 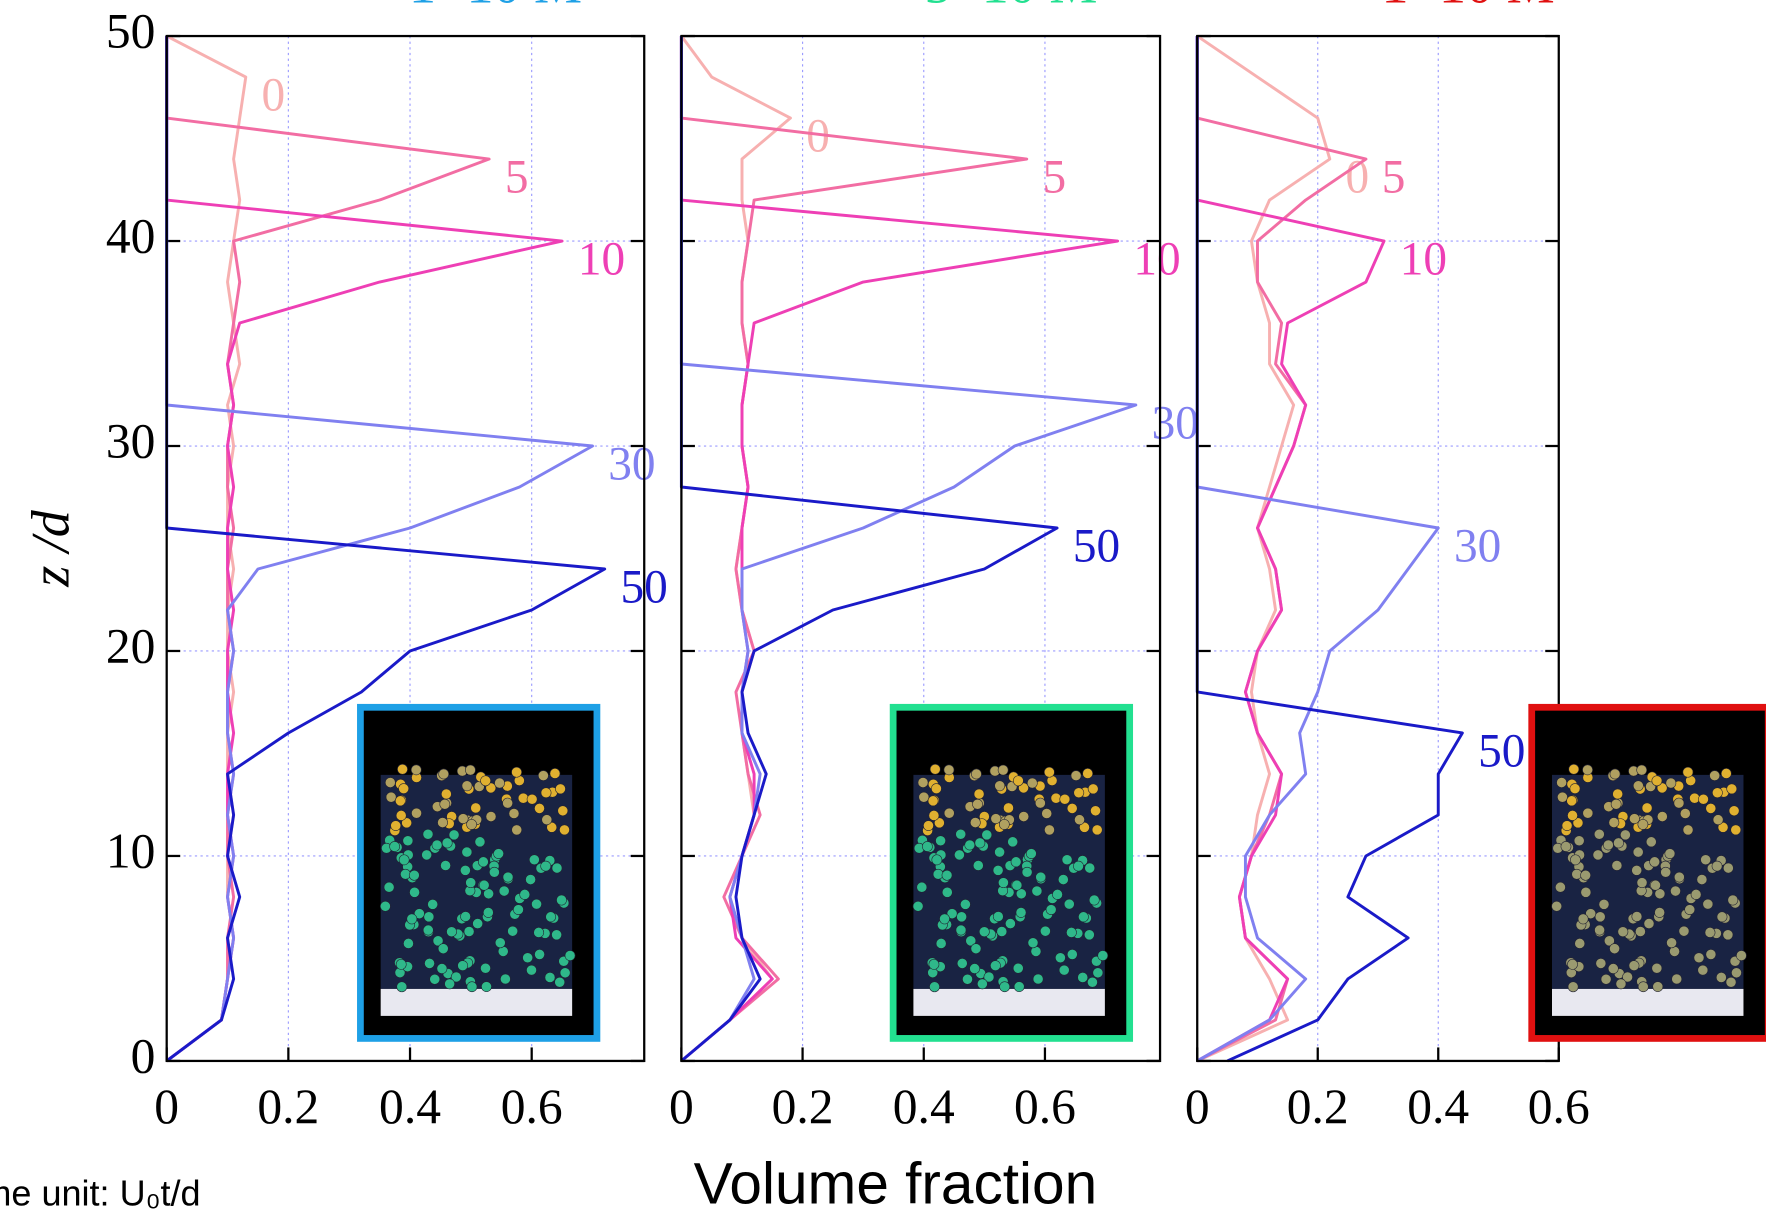 I want to click on inset-floor, so click(x=476, y=1002).